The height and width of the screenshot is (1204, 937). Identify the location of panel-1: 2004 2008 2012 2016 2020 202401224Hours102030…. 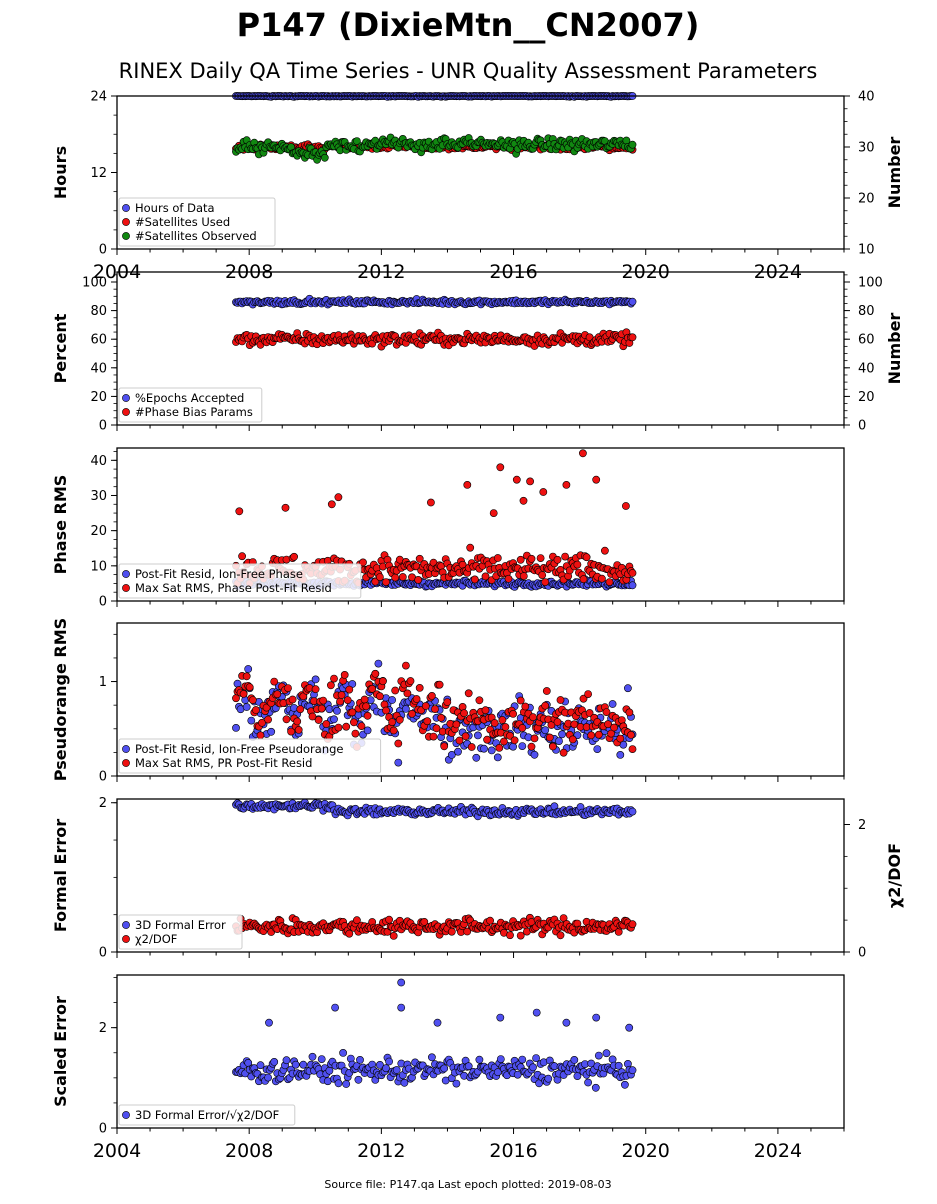
(477, 187).